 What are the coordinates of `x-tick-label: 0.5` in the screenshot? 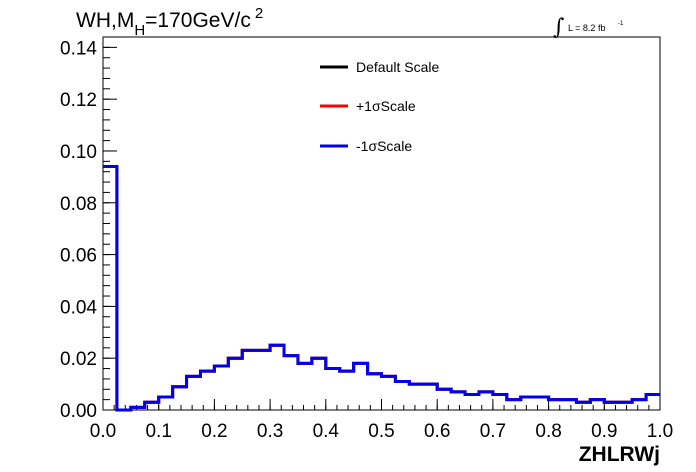 It's located at (381, 431).